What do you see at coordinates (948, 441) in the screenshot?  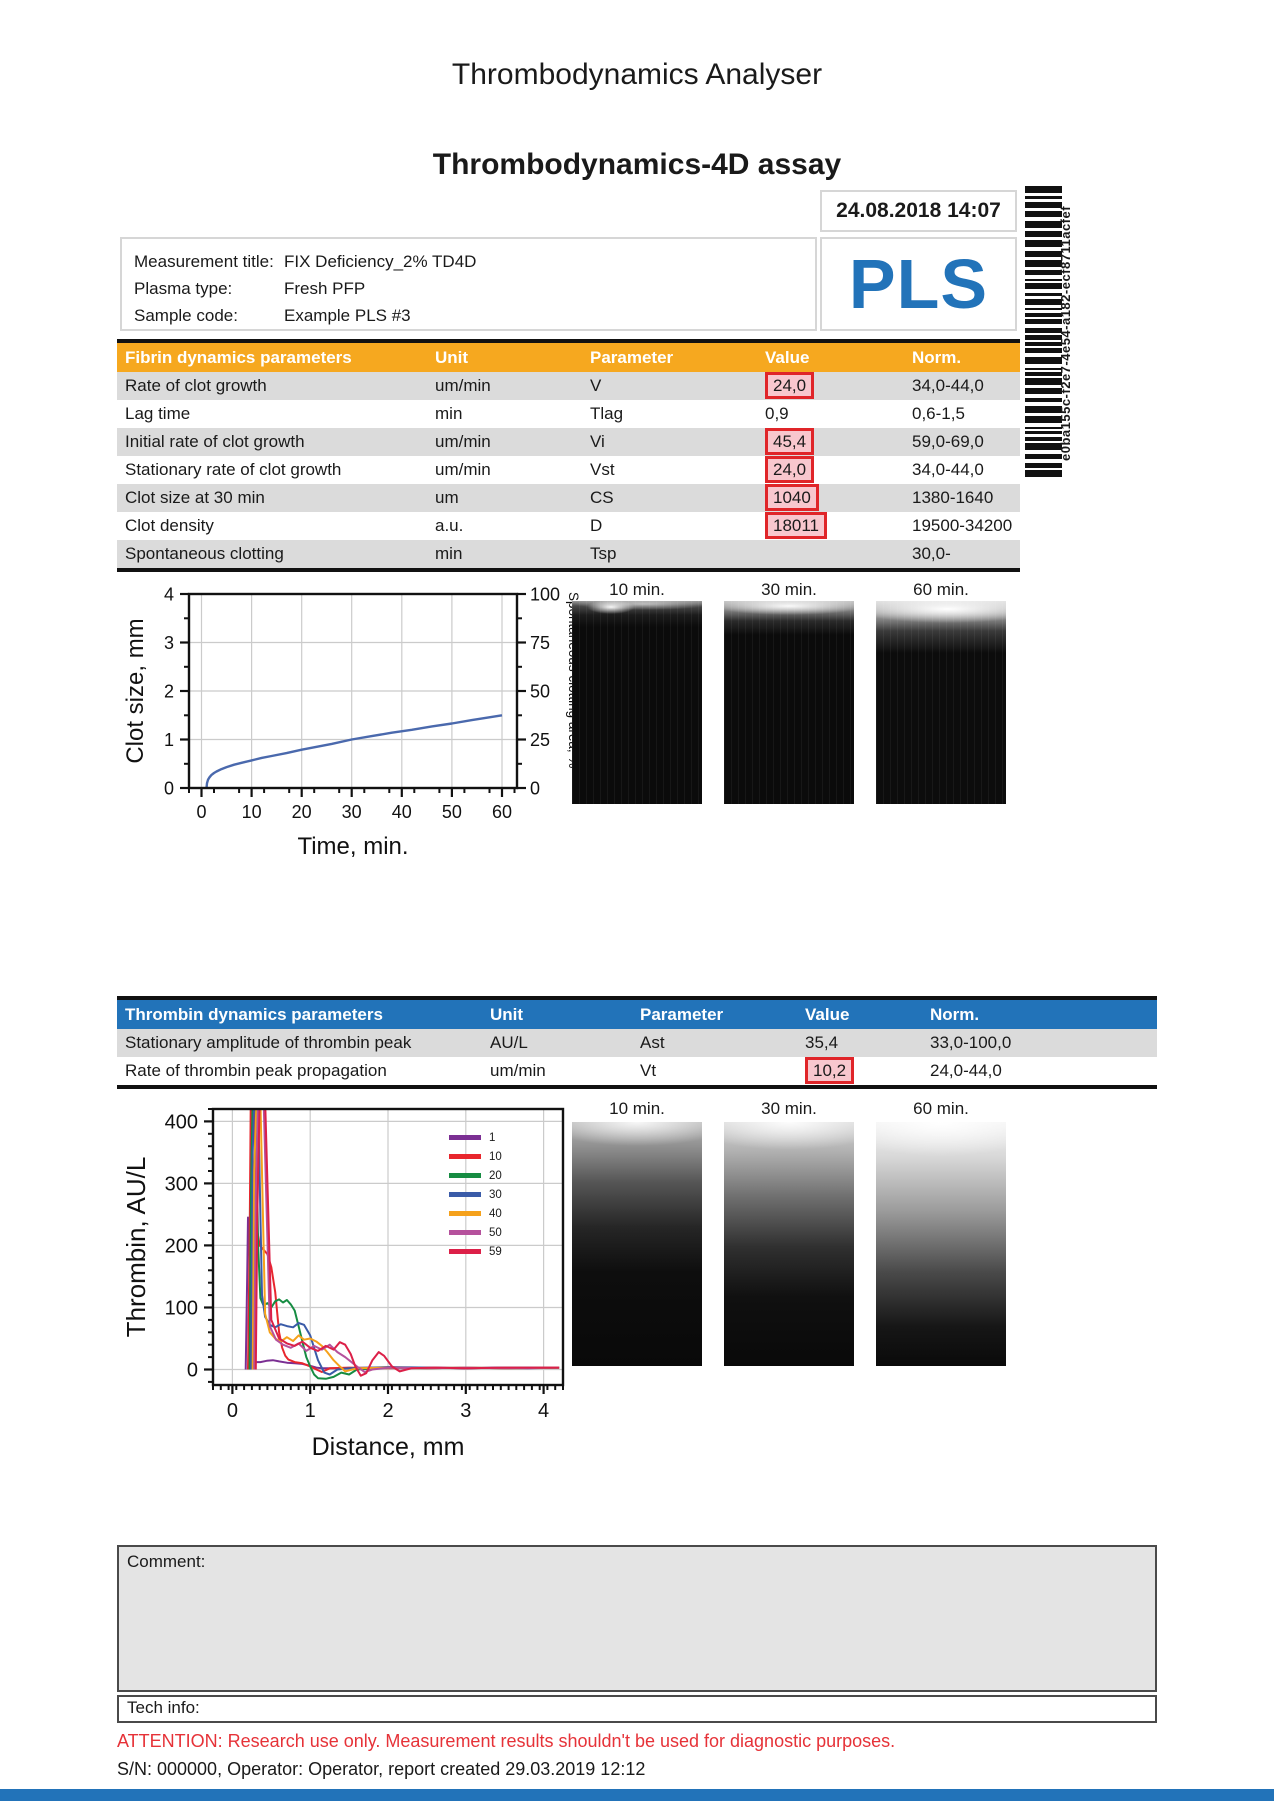 I see `cell-norm: 59,0-69,0` at bounding box center [948, 441].